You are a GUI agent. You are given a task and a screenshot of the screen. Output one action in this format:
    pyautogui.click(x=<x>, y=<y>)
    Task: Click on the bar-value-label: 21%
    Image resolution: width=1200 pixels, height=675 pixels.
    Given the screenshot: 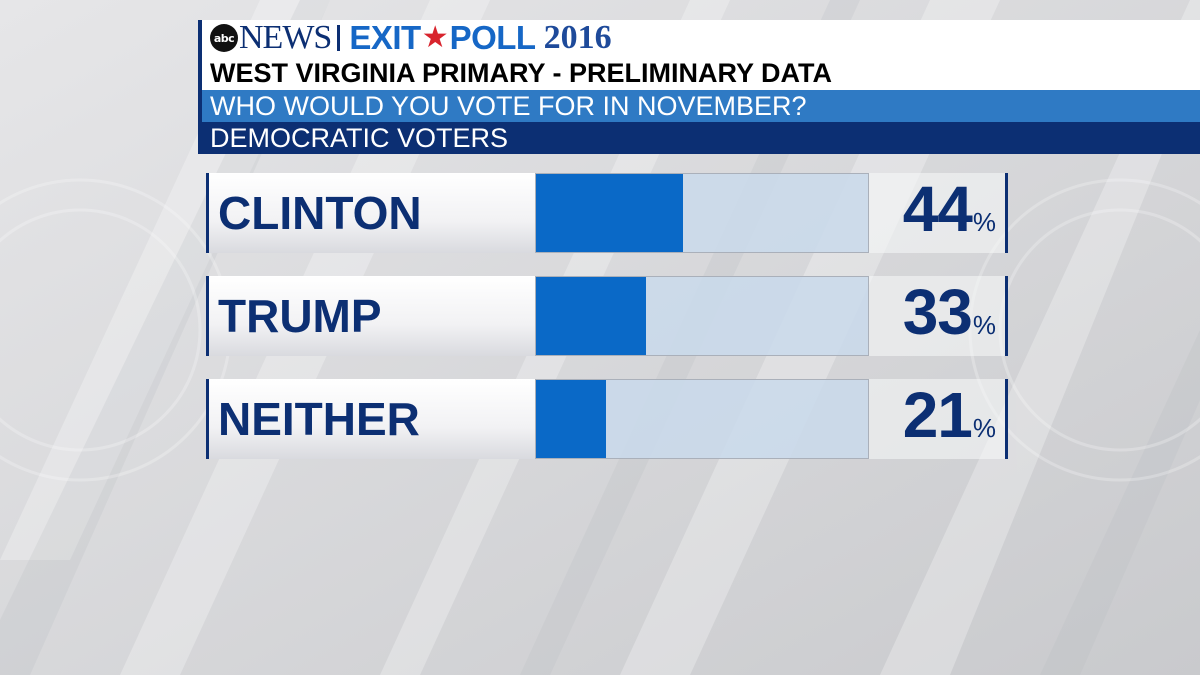 What is the action you would take?
    pyautogui.click(x=949, y=415)
    